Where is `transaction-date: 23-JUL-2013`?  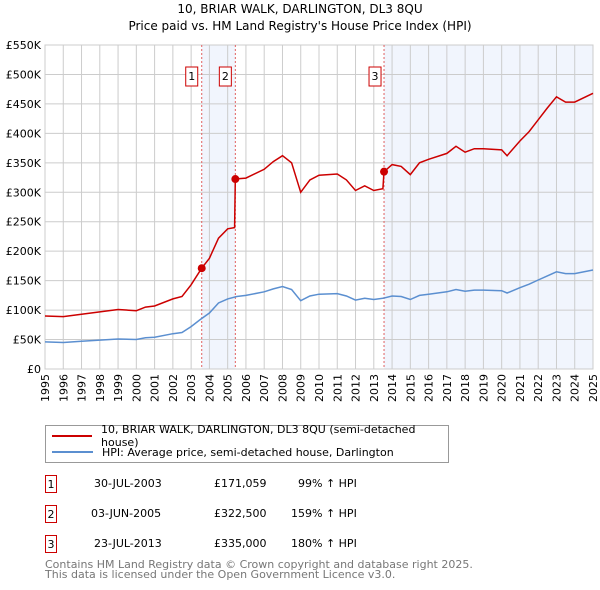 transaction-date: 23-JUL-2013 is located at coordinates (128, 543).